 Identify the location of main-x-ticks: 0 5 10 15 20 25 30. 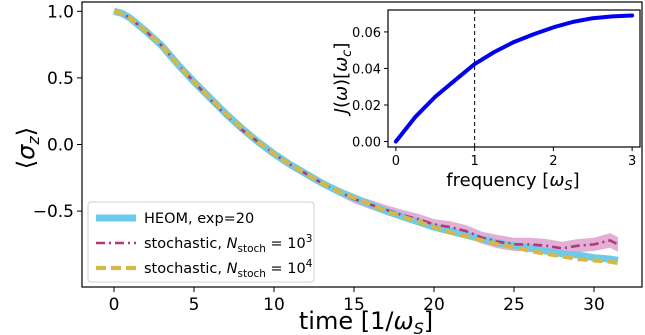
(357, 301).